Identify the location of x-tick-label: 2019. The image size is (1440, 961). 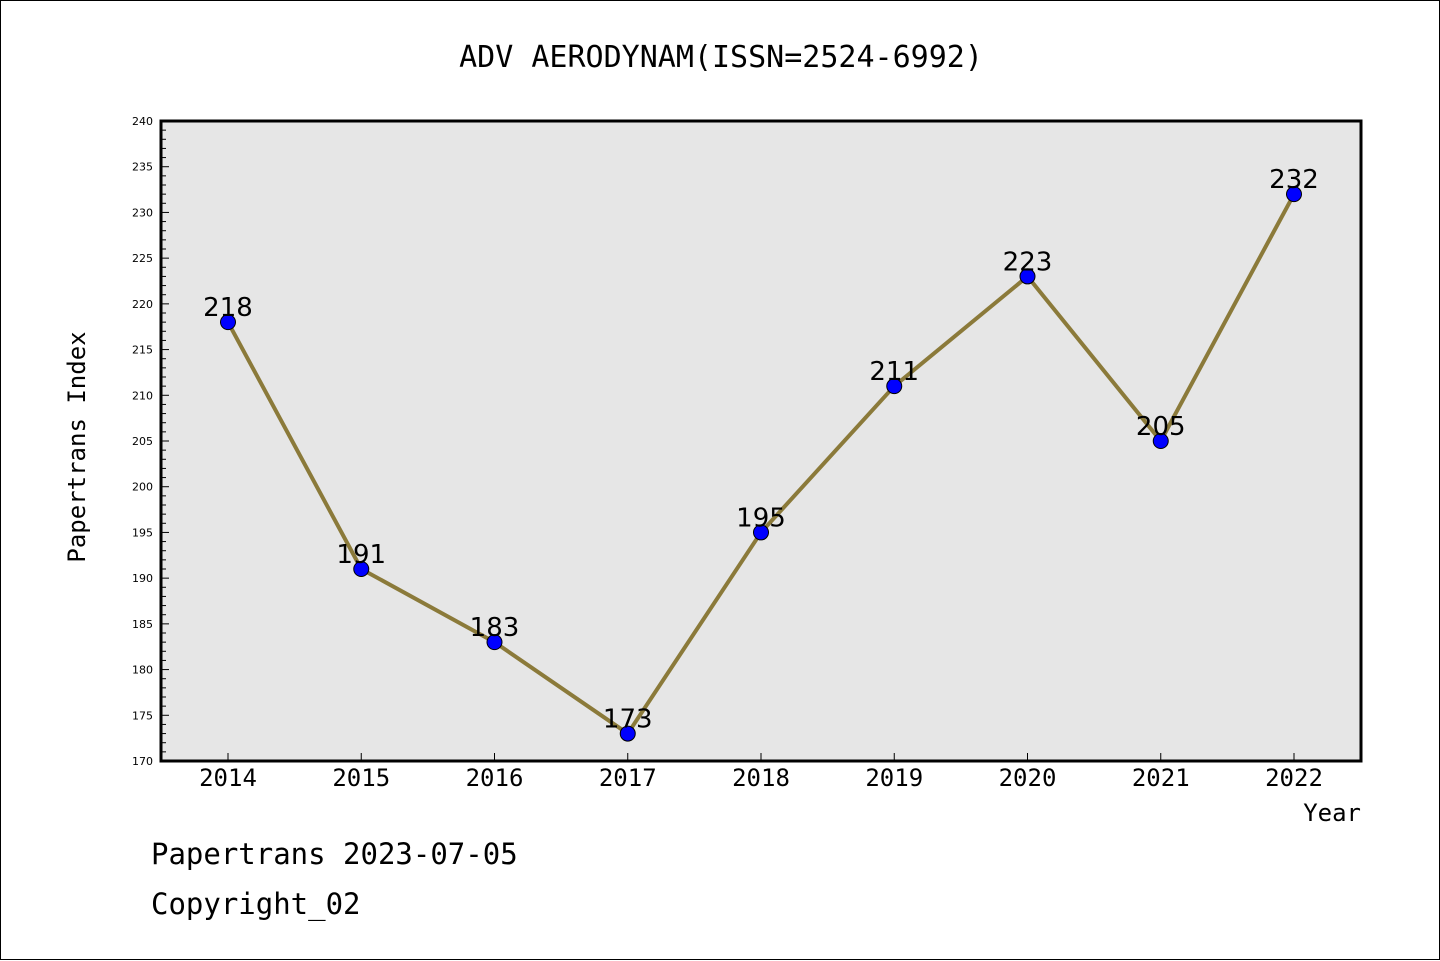
(894, 778).